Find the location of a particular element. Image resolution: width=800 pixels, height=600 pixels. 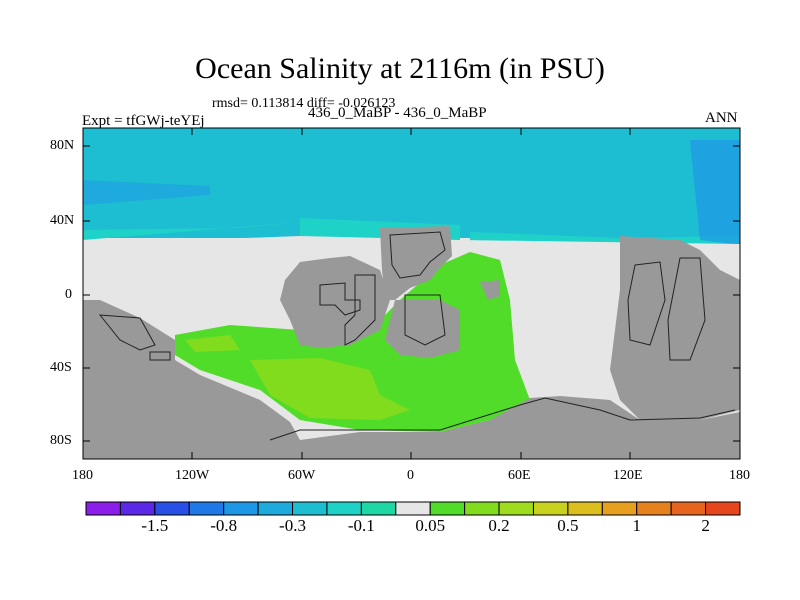

positive-anomaly-light-green is located at coordinates (330, 389).